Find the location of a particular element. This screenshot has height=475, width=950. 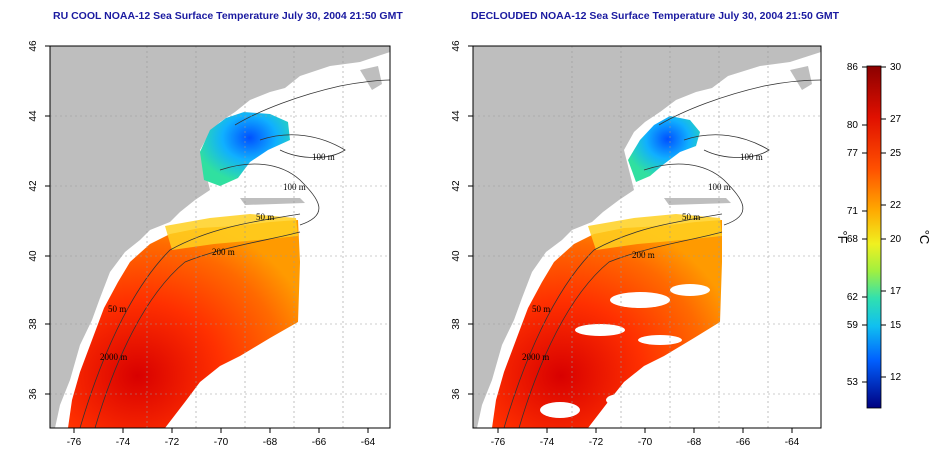

left-map-nova-scotia is located at coordinates (371, 78).